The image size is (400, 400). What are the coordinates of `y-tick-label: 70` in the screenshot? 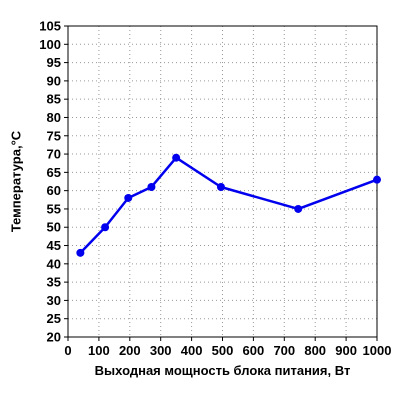 It's located at (54, 154).